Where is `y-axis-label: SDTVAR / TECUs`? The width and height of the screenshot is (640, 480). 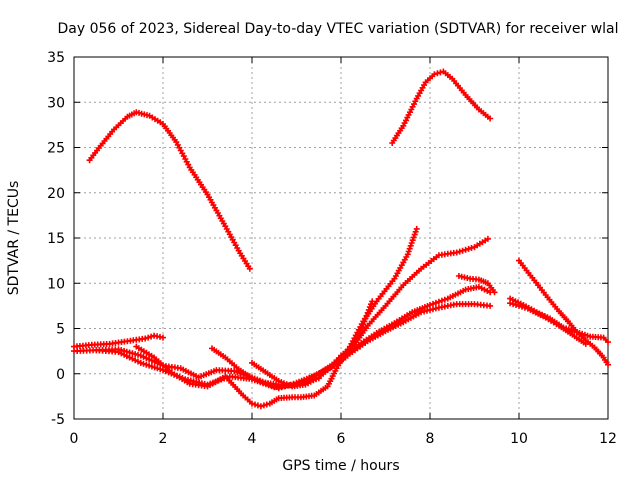
y-axis-label: SDTVAR / TECUs is located at coordinates (14, 238).